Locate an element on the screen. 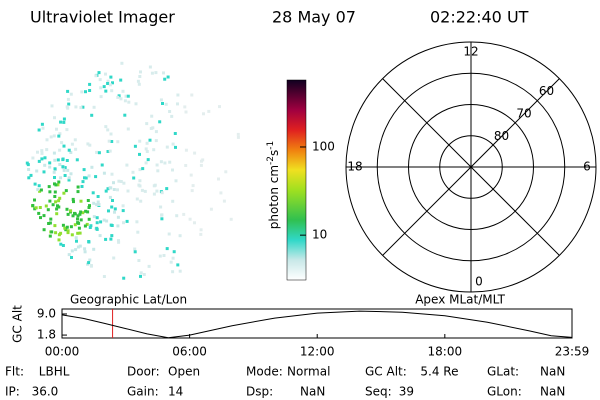  mlt-label: 18 is located at coordinates (354, 167).